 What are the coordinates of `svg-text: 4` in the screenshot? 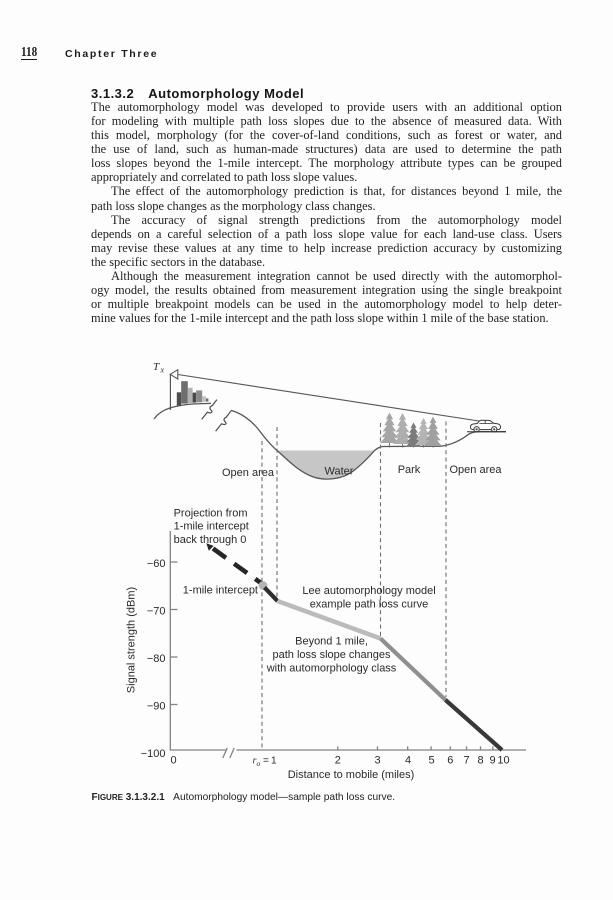 It's located at (408, 761).